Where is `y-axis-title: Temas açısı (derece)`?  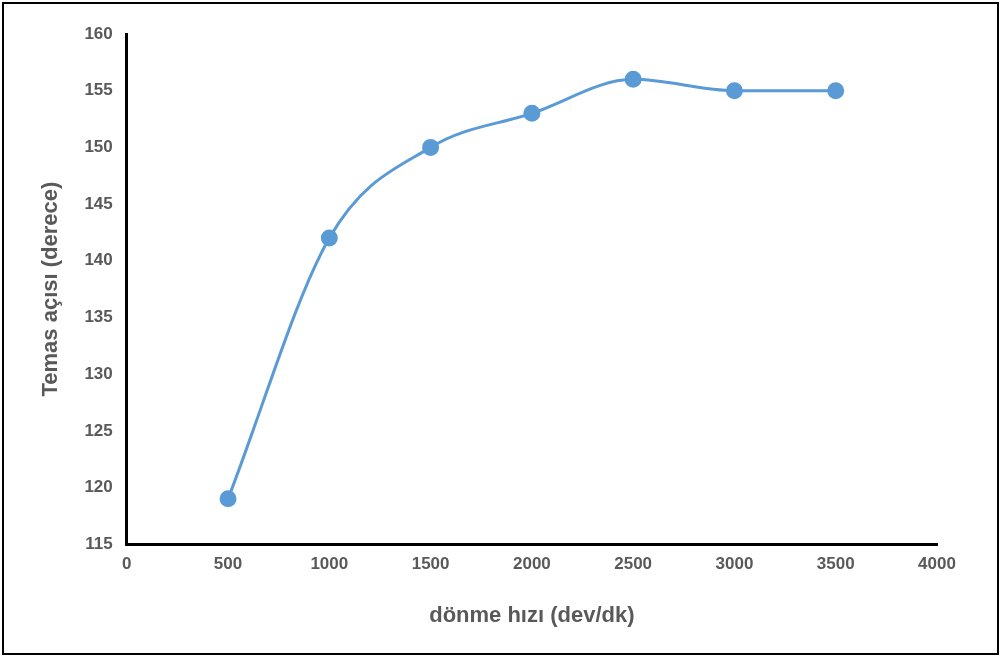 y-axis-title: Temas açısı (derece) is located at coordinates (50, 289).